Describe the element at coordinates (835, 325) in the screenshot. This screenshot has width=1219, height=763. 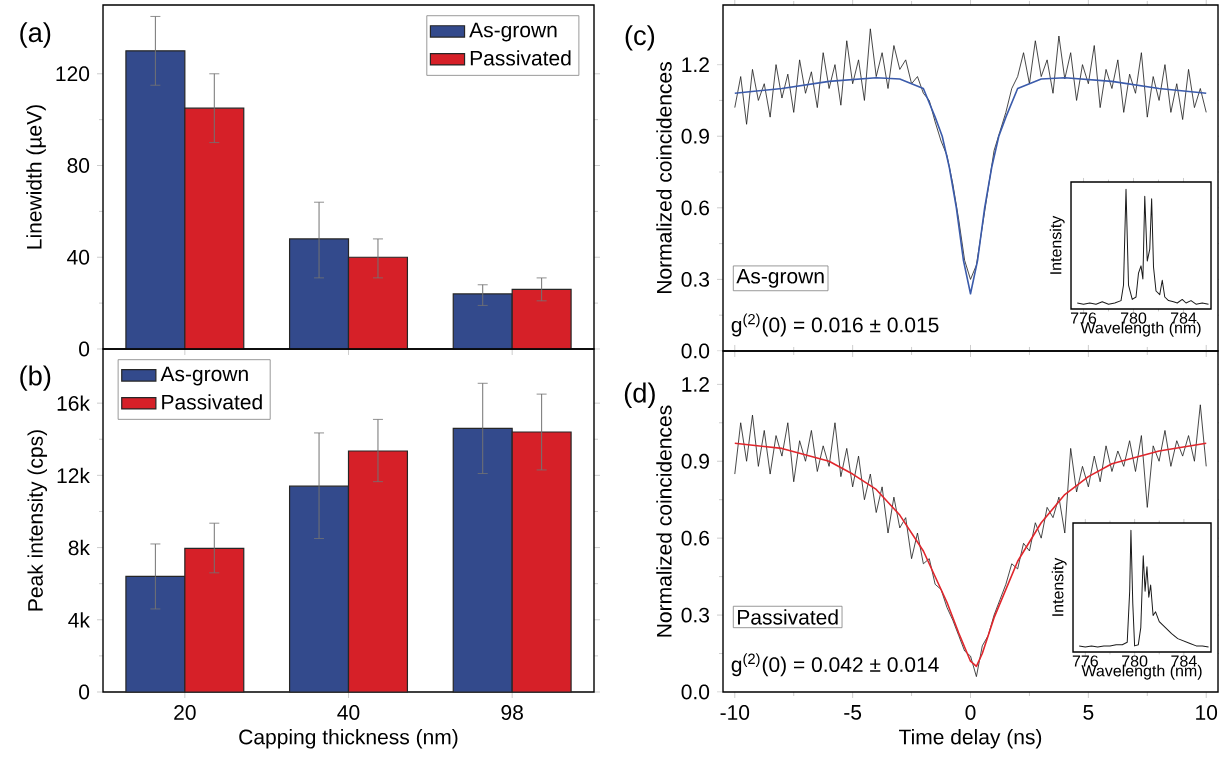
I see `annotation: g$^{(2)}$(0) = 0.016 ± 0.015` at that location.